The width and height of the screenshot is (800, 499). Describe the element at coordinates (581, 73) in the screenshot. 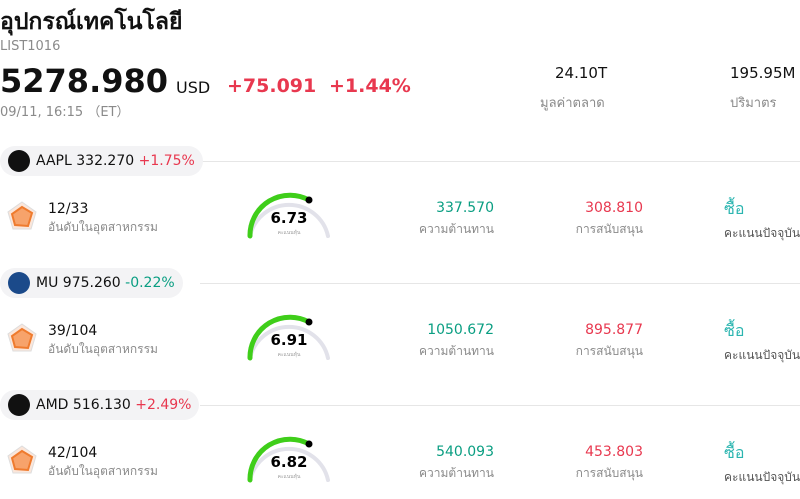

I see `stat-value: 24.10T` at that location.